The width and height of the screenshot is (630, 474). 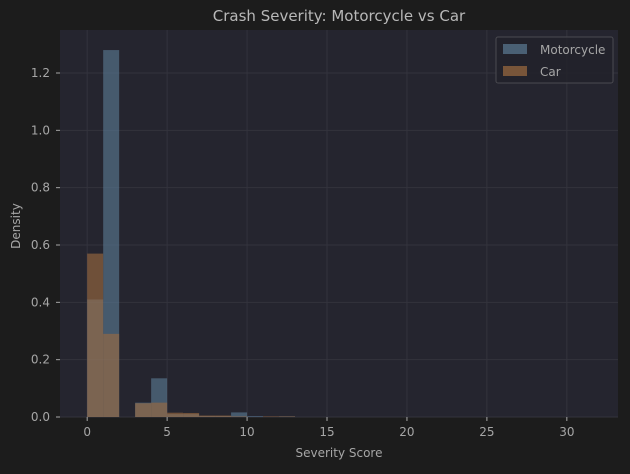 What do you see at coordinates (16, 226) in the screenshot?
I see `y-axis-label: Density` at bounding box center [16, 226].